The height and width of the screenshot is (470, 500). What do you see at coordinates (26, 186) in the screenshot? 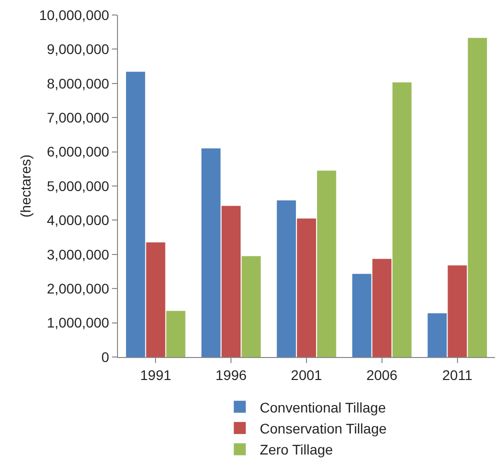
I see `y-axis-title: (hectares)` at bounding box center [26, 186].